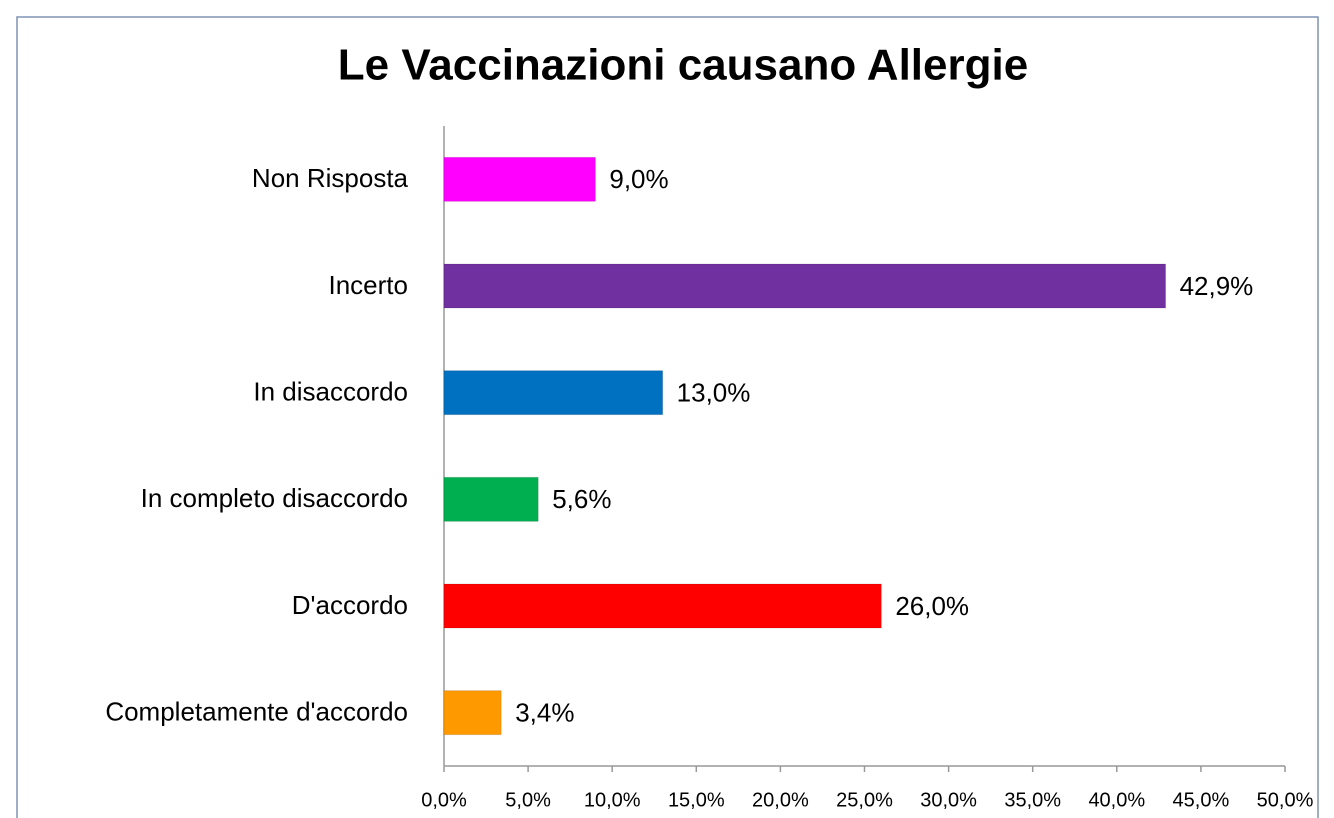  I want to click on y-tick-label: In completo disaccordo, so click(274, 498).